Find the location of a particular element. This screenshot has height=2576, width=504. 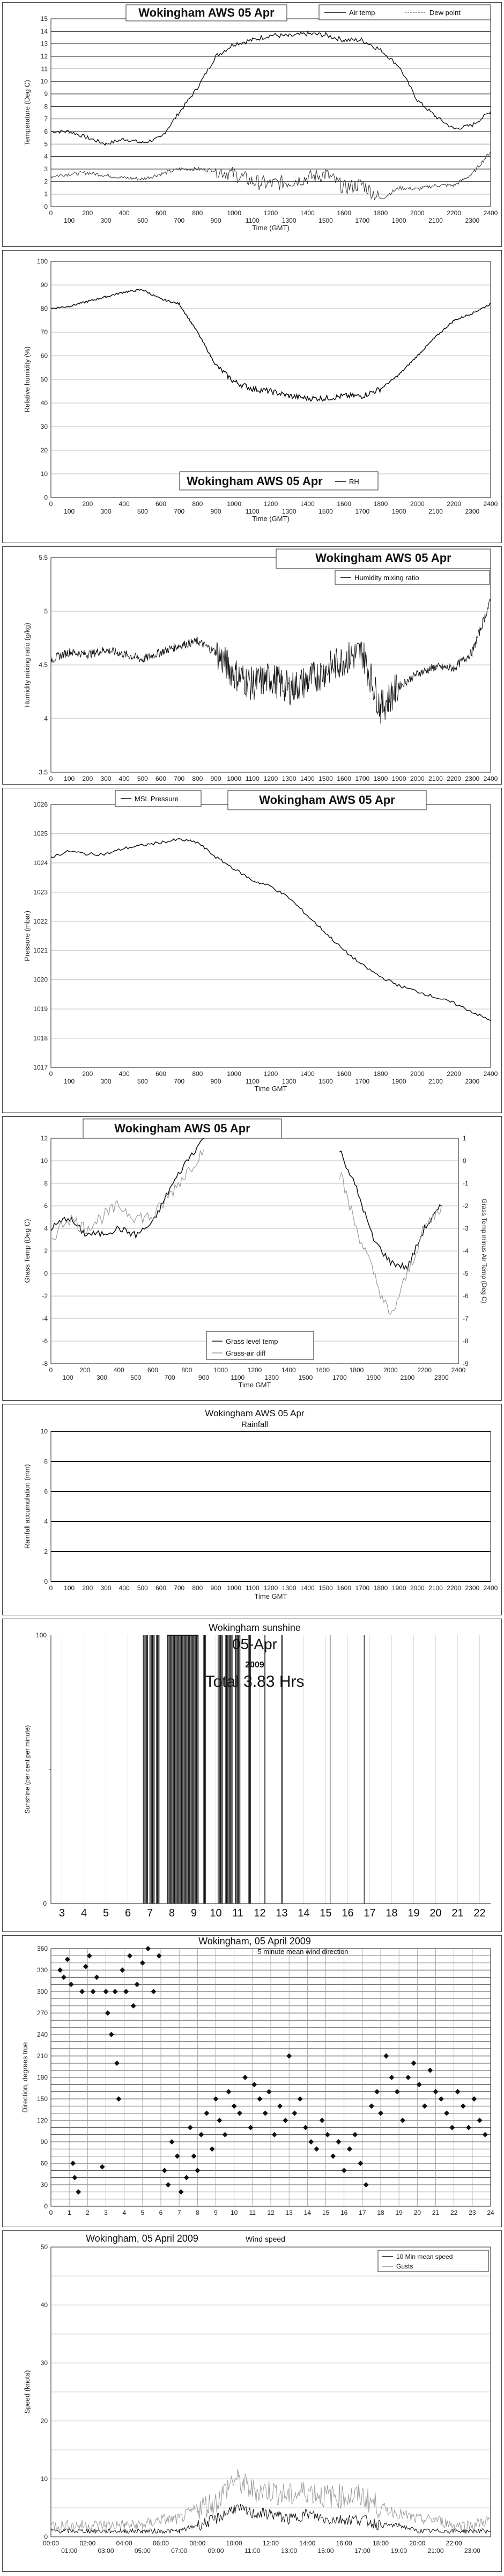

x-tick-label: 15 is located at coordinates (326, 2212).